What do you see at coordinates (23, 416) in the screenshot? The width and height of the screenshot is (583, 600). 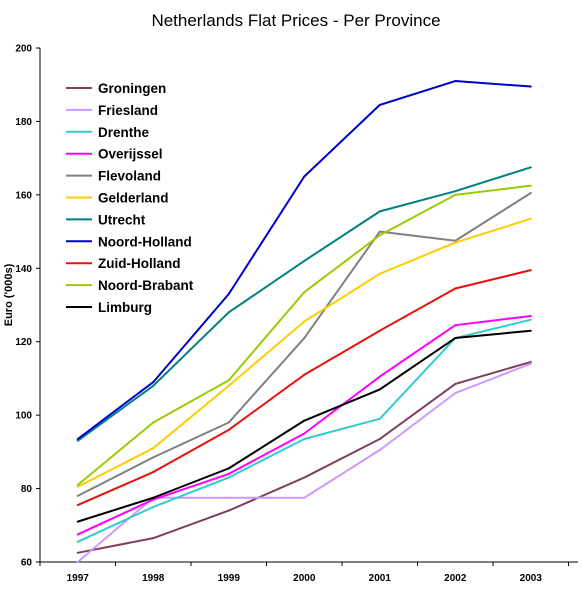 I see `y-tick-label: 100` at bounding box center [23, 416].